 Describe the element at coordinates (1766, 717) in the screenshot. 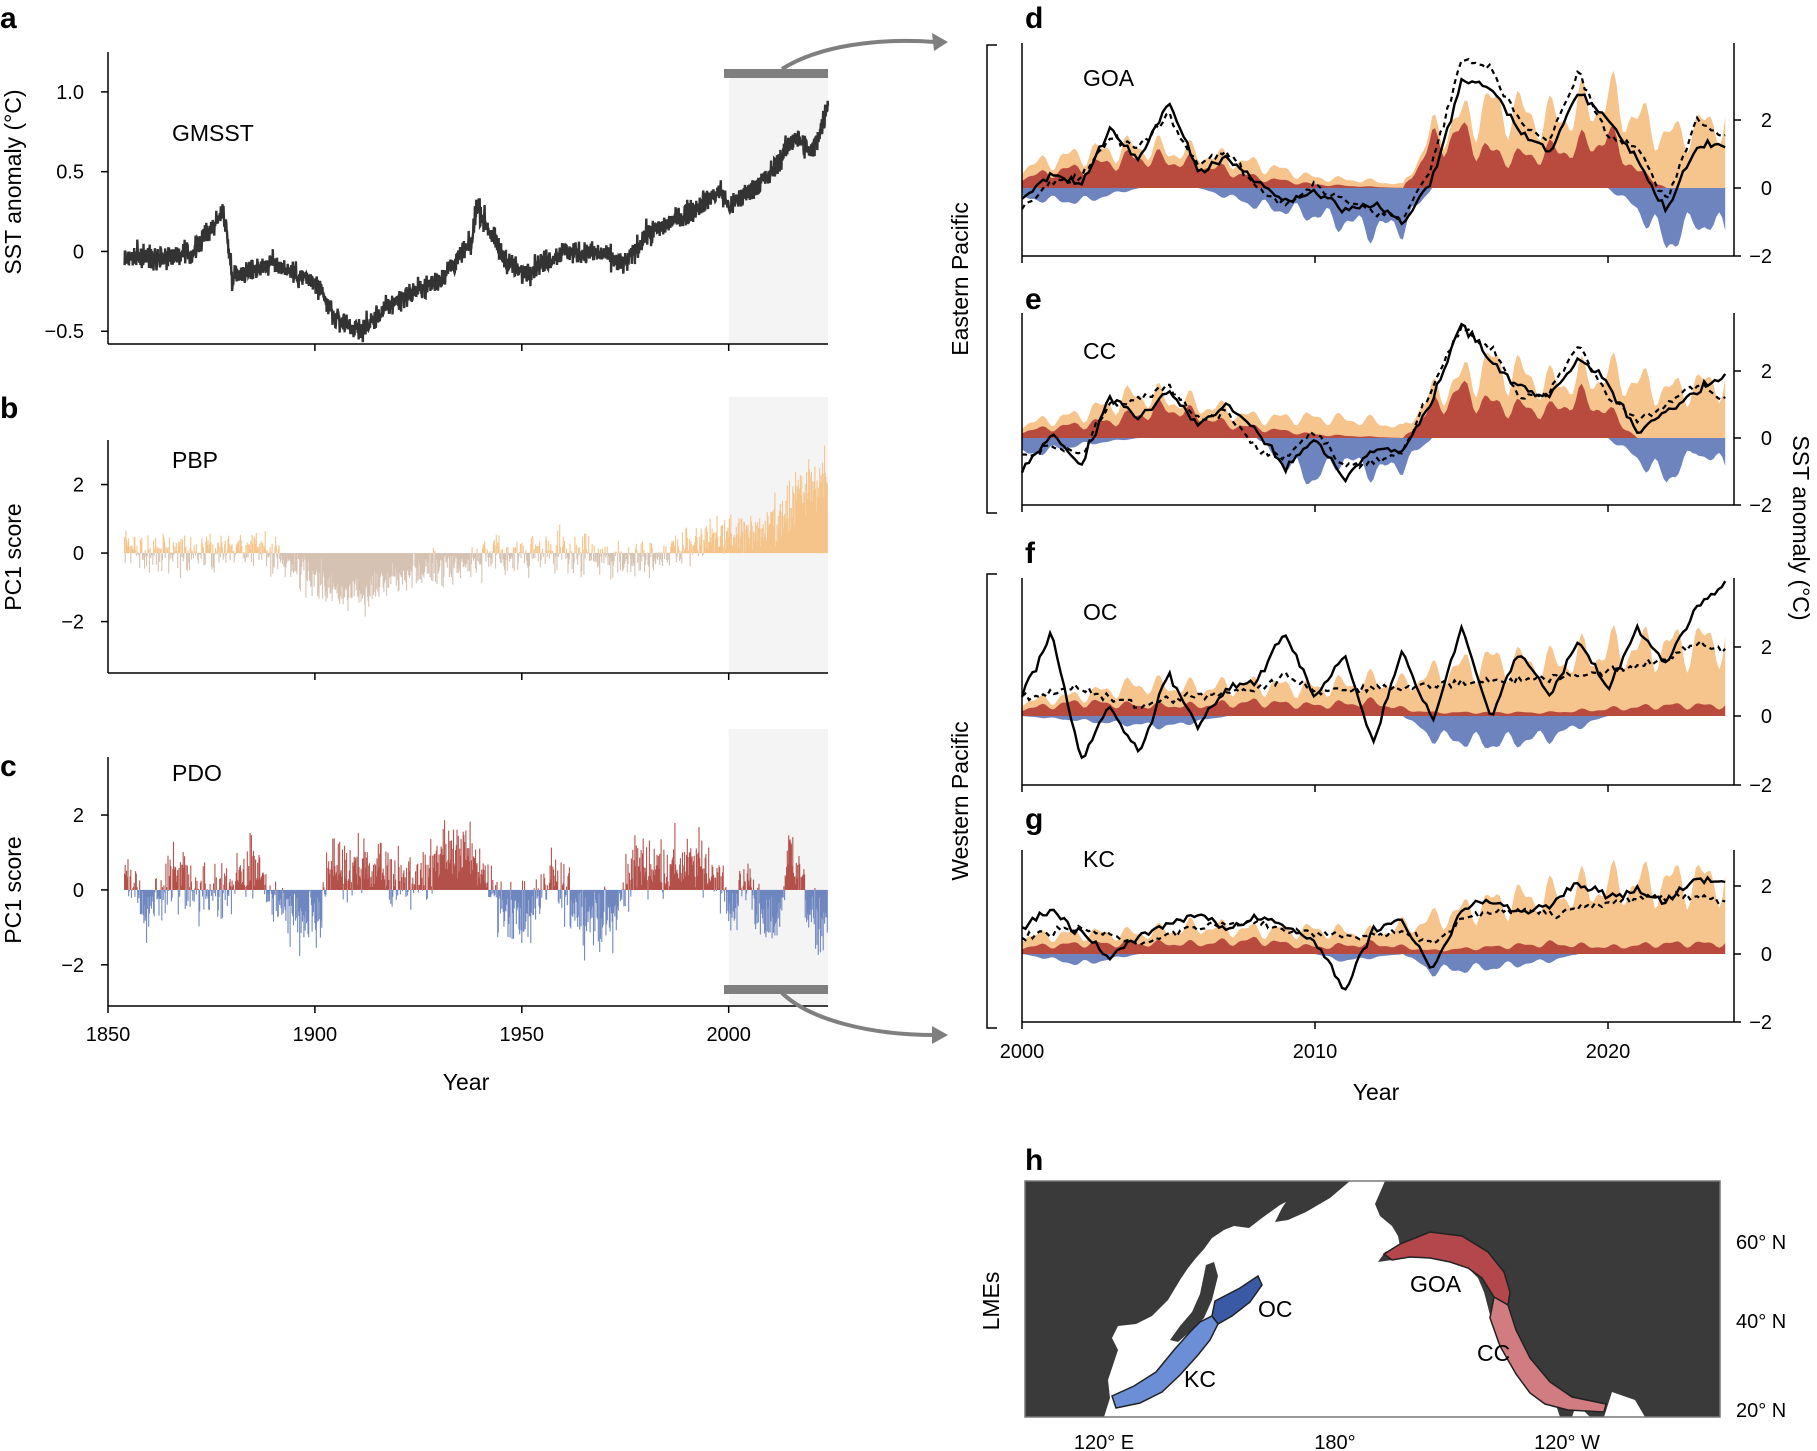

I see `ytick-label-f-1: 0` at that location.